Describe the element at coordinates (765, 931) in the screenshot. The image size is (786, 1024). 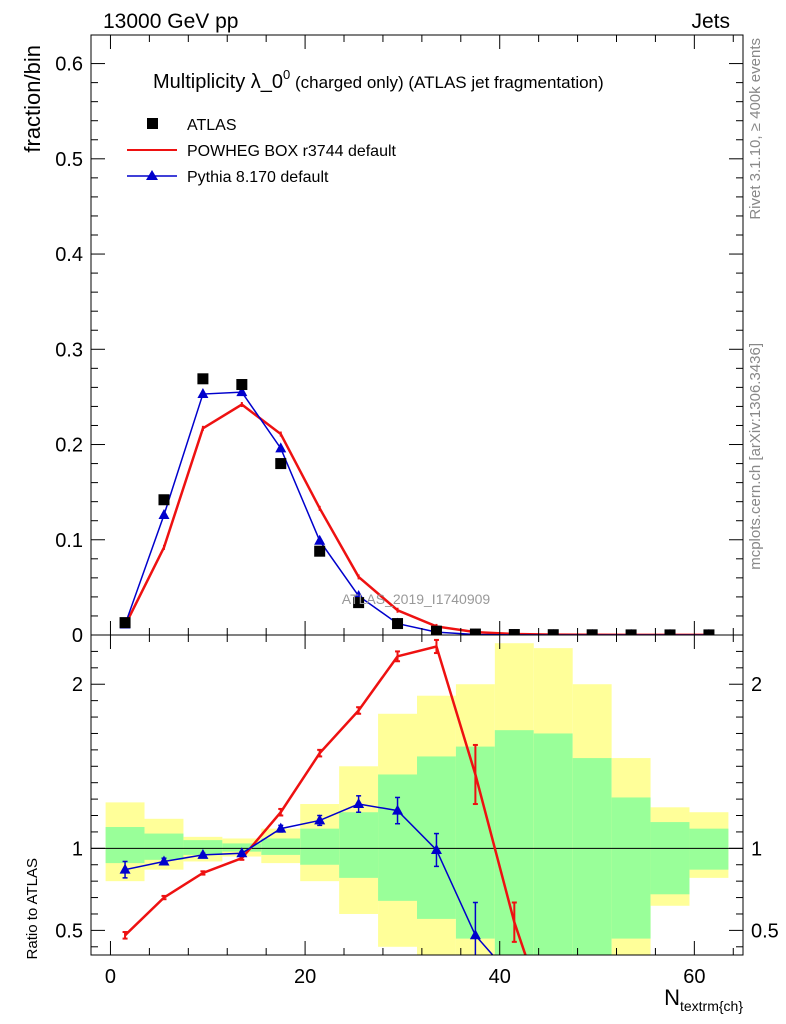
I see `ratio-ytick-label-right: 0.5` at that location.